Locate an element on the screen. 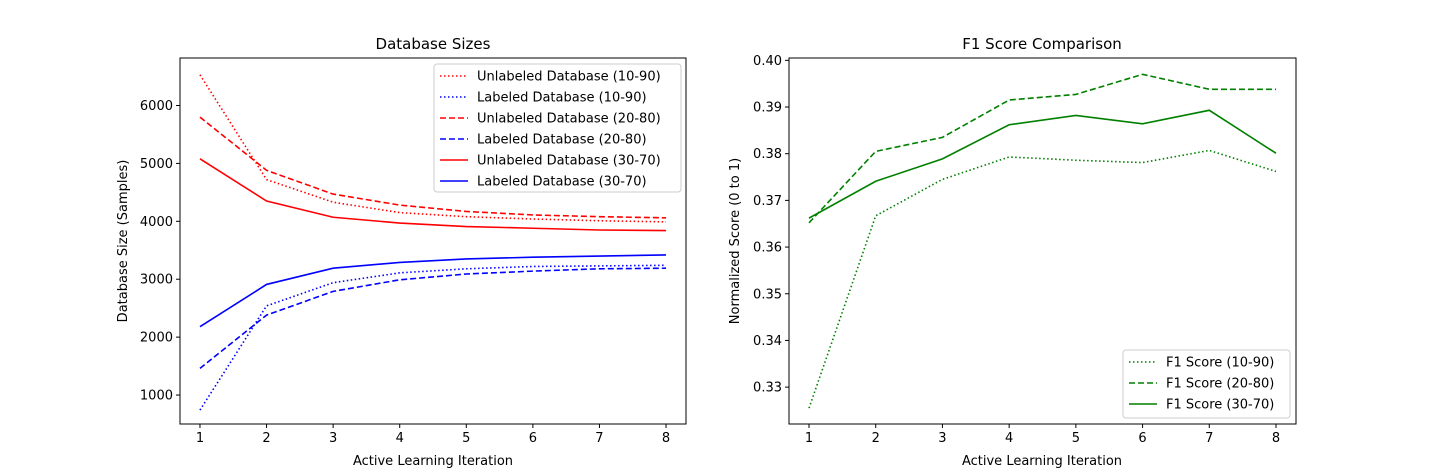 The width and height of the screenshot is (1440, 476). legend-label: Labeled Database (10-90) is located at coordinates (562, 98).